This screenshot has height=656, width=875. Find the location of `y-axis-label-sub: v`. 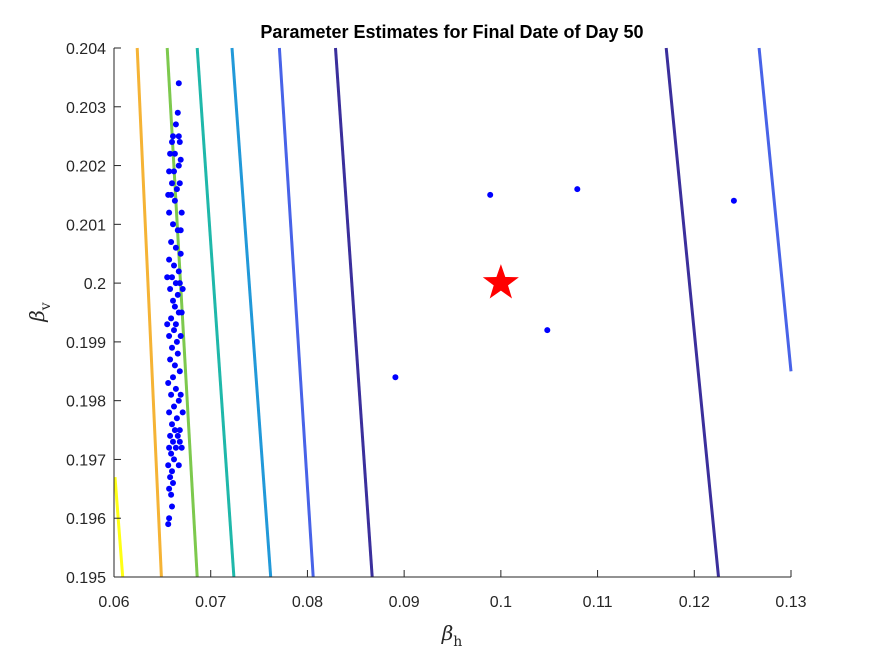

y-axis-label-sub: v is located at coordinates (46, 306).